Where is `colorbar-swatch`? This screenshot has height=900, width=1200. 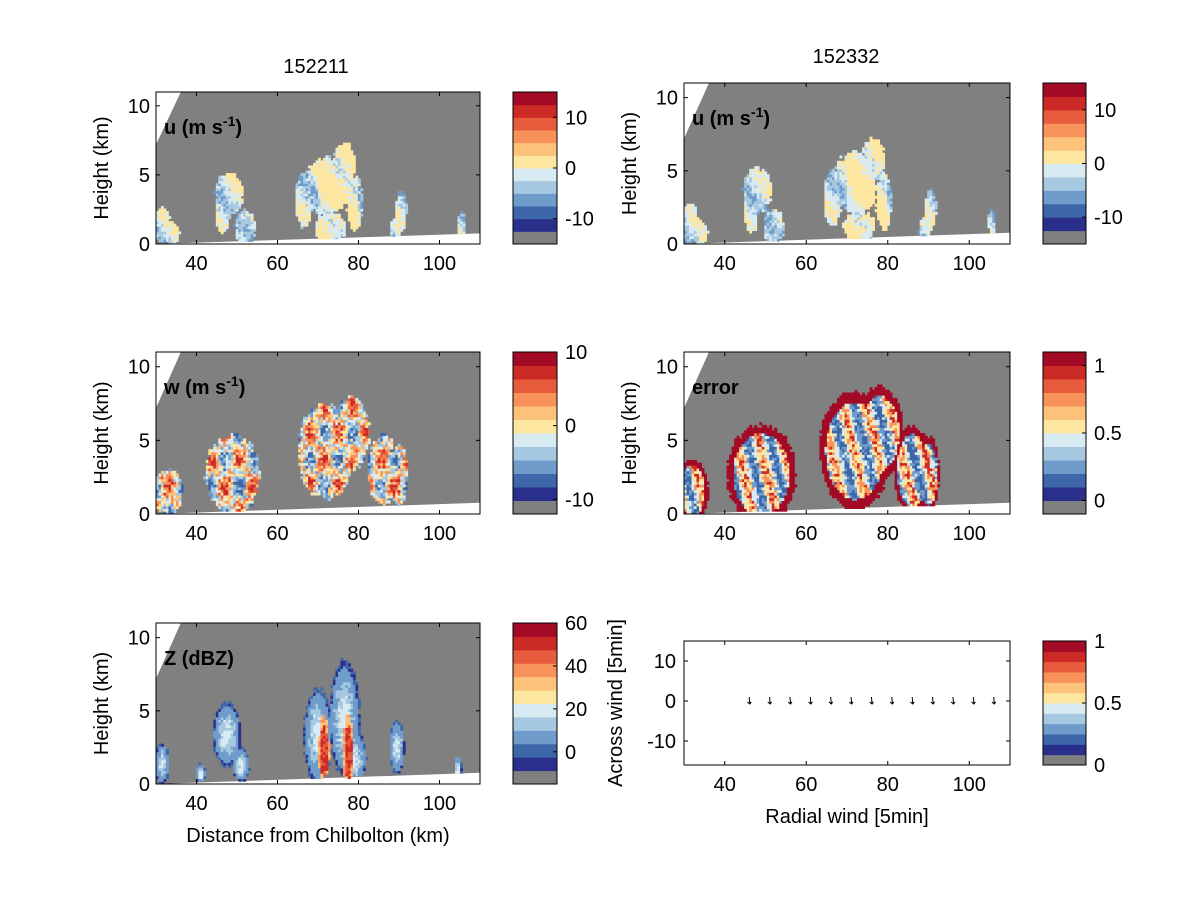
colorbar-swatch is located at coordinates (1064, 224).